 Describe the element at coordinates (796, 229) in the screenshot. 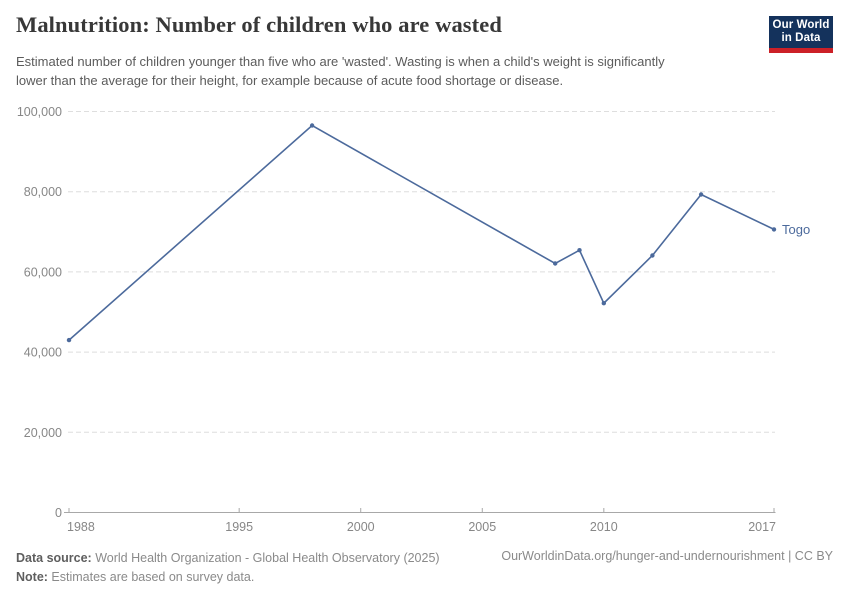

I see `series-end-label: Togo` at that location.